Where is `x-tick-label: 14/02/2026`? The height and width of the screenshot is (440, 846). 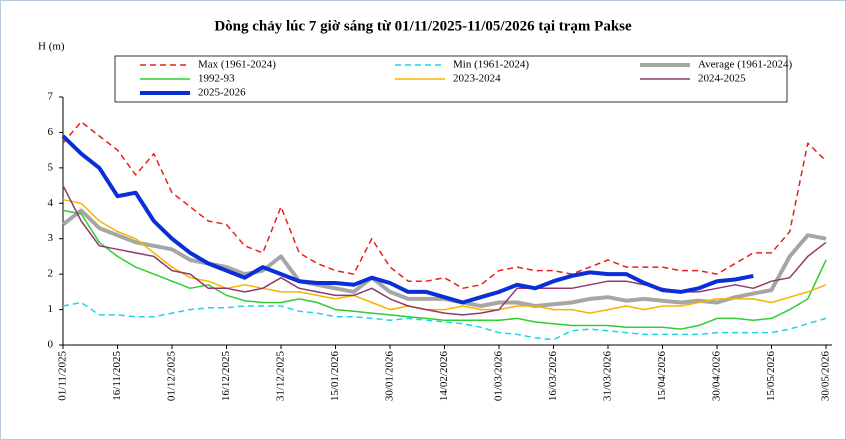 x-tick-label: 14/02/2026 is located at coordinates (444, 376).